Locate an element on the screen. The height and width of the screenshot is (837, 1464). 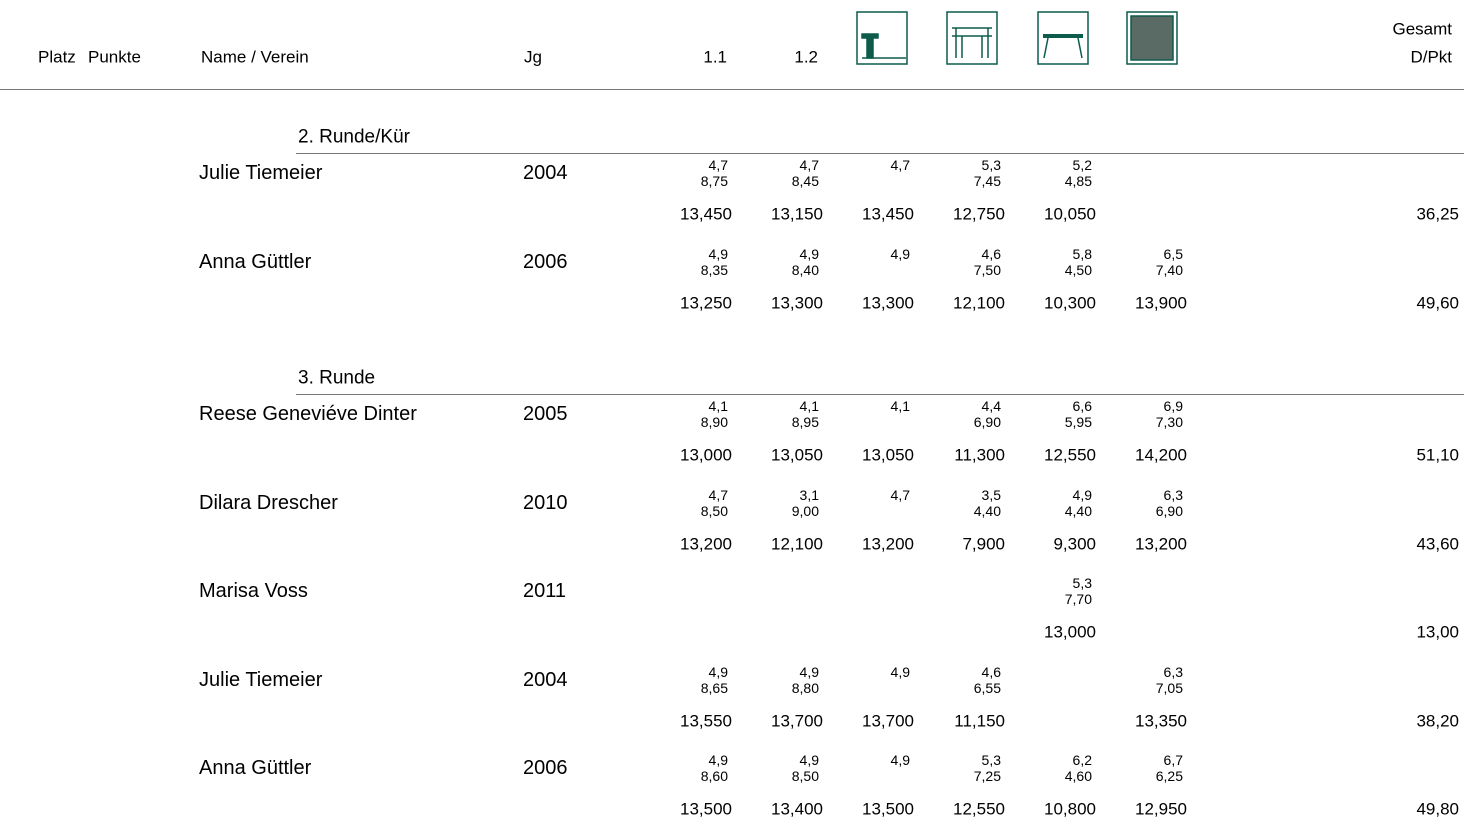
d-score: 5,8 is located at coordinates (1082, 253).